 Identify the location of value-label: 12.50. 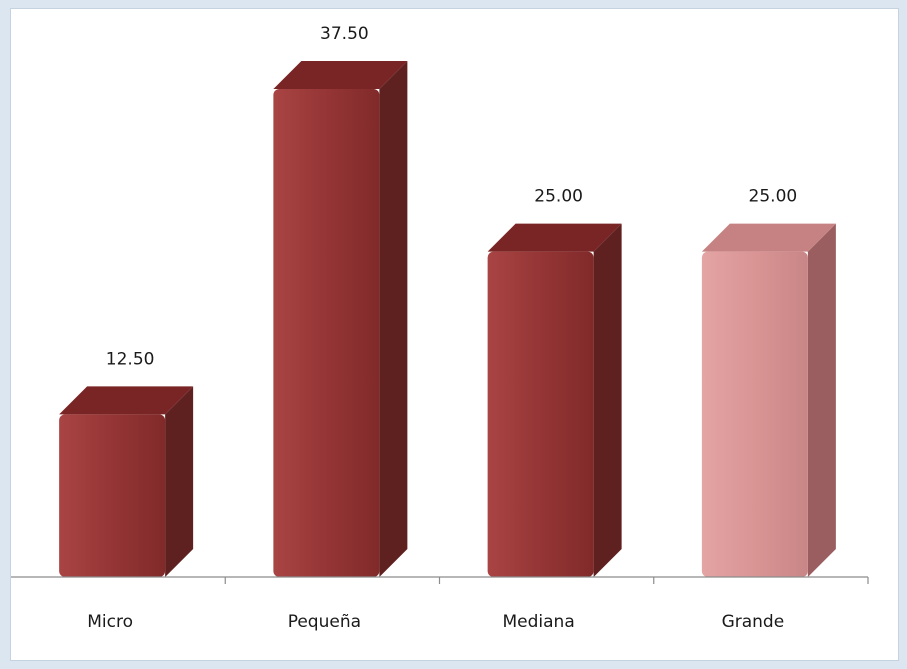
(130, 359).